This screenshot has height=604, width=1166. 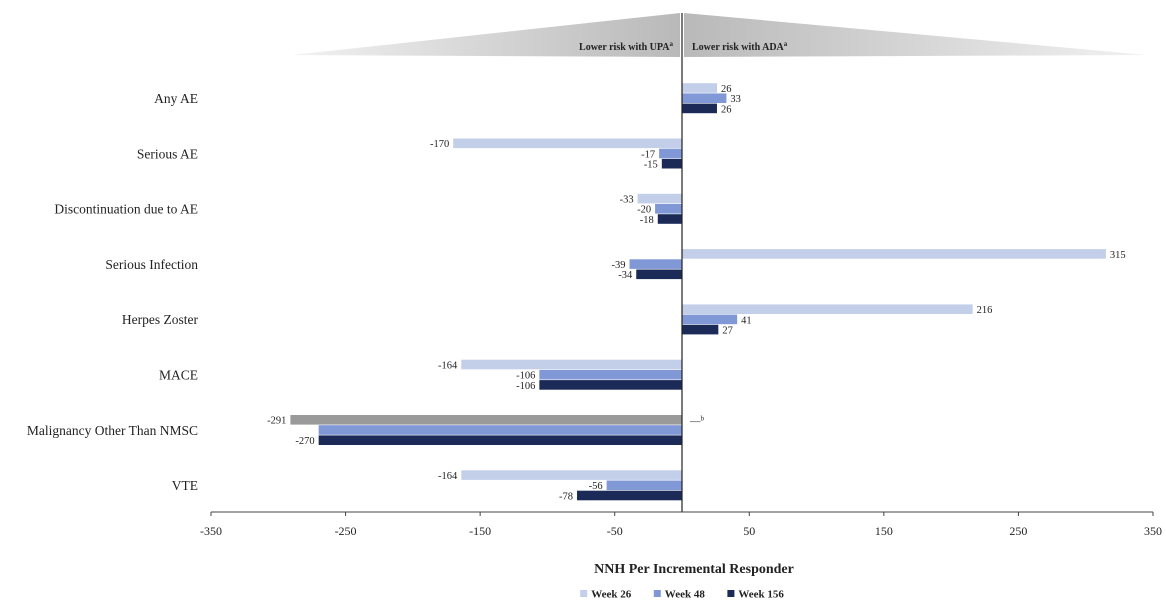 What do you see at coordinates (626, 46) in the screenshot?
I see `risk-label-left: Lower risk with UPAa` at bounding box center [626, 46].